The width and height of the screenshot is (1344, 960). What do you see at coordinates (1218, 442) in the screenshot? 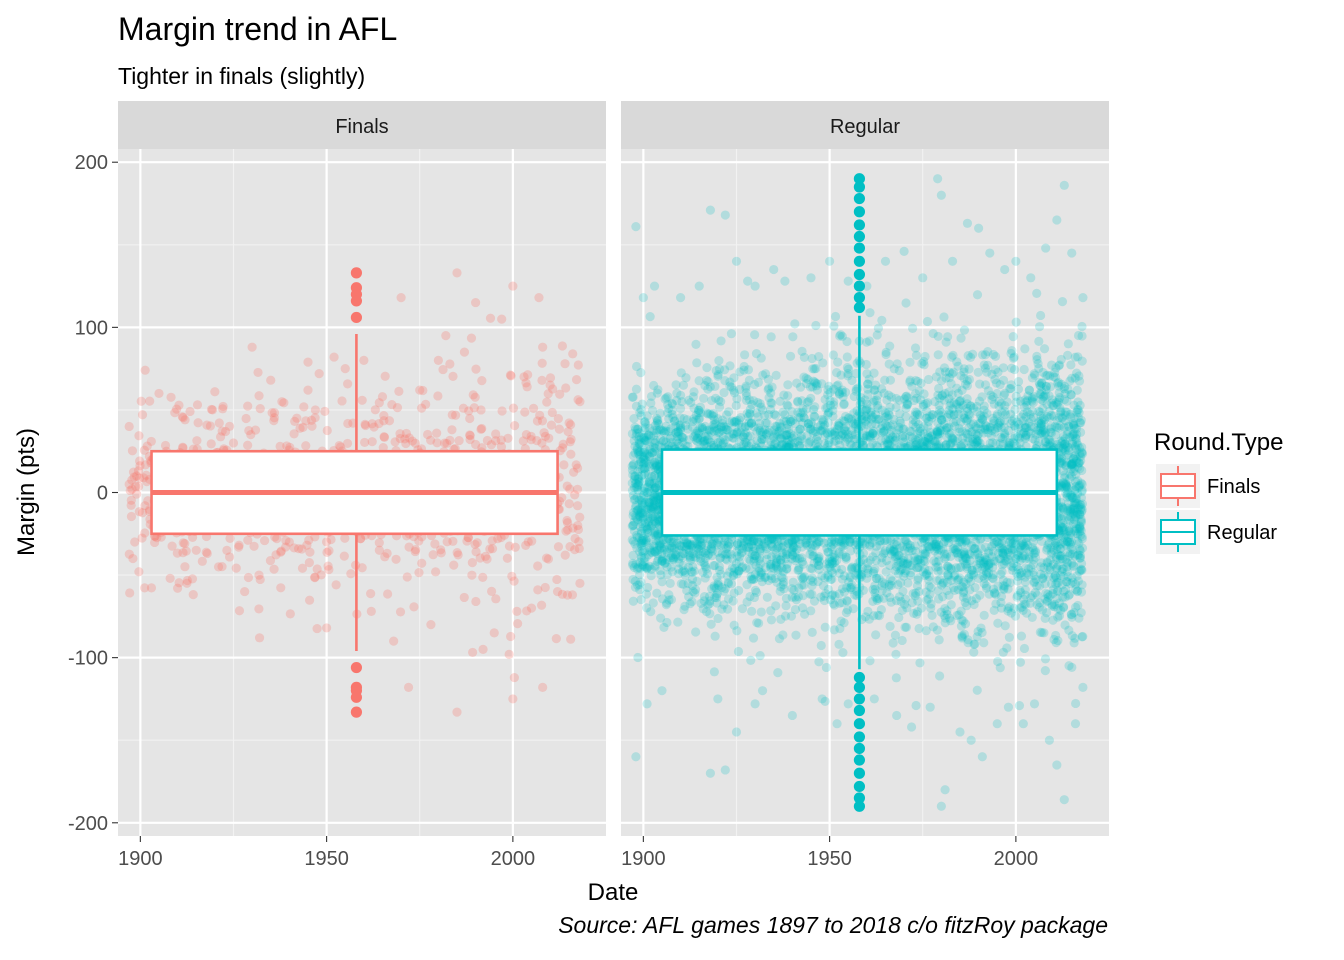
I see `legend-title: Round.Type` at bounding box center [1218, 442].